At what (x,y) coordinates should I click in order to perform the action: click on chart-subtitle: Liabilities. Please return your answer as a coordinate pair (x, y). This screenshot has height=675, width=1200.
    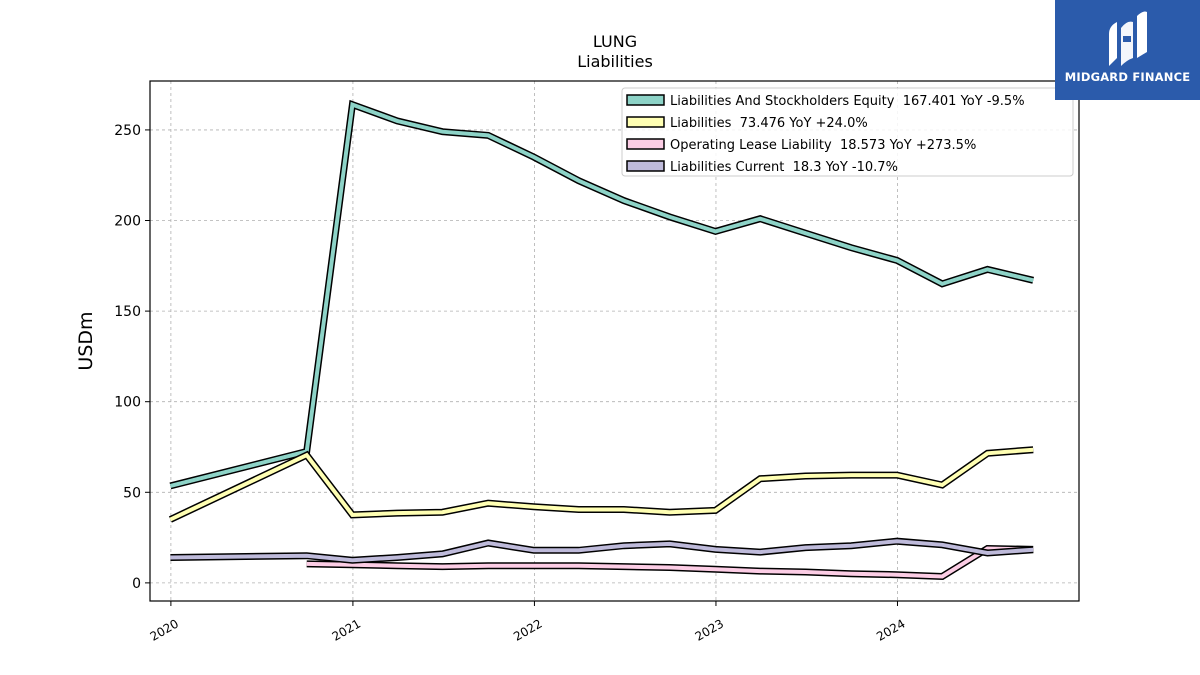
    Looking at the image, I should click on (615, 61).